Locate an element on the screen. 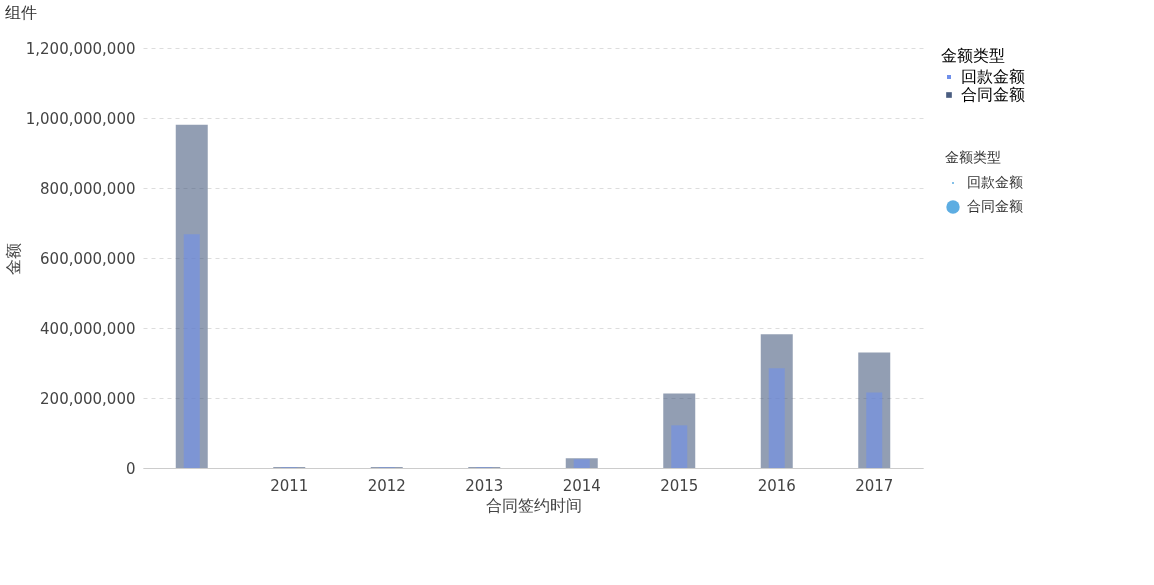 The height and width of the screenshot is (585, 1154). legend-label: 合同金额 is located at coordinates (993, 94).